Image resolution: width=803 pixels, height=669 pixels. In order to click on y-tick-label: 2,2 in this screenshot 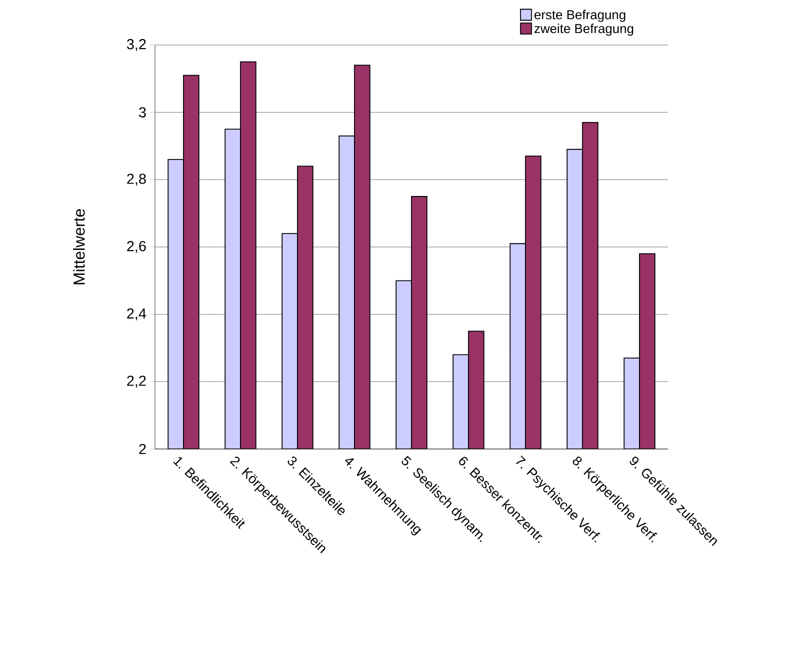, I will do `click(136, 382)`.